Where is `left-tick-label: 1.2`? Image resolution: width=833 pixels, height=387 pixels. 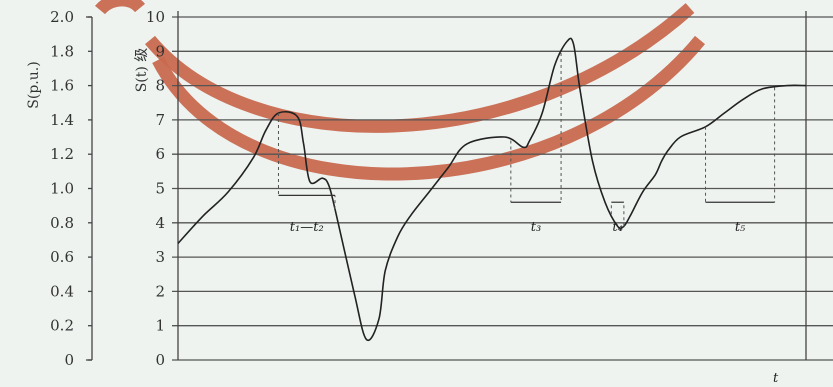 left-tick-label: 1.2 is located at coordinates (62, 154).